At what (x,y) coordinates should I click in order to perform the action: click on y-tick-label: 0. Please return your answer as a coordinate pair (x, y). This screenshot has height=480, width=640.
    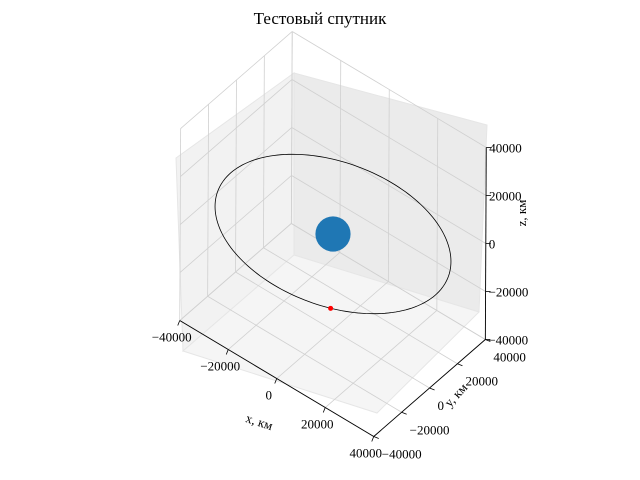
    Looking at the image, I should click on (441, 405).